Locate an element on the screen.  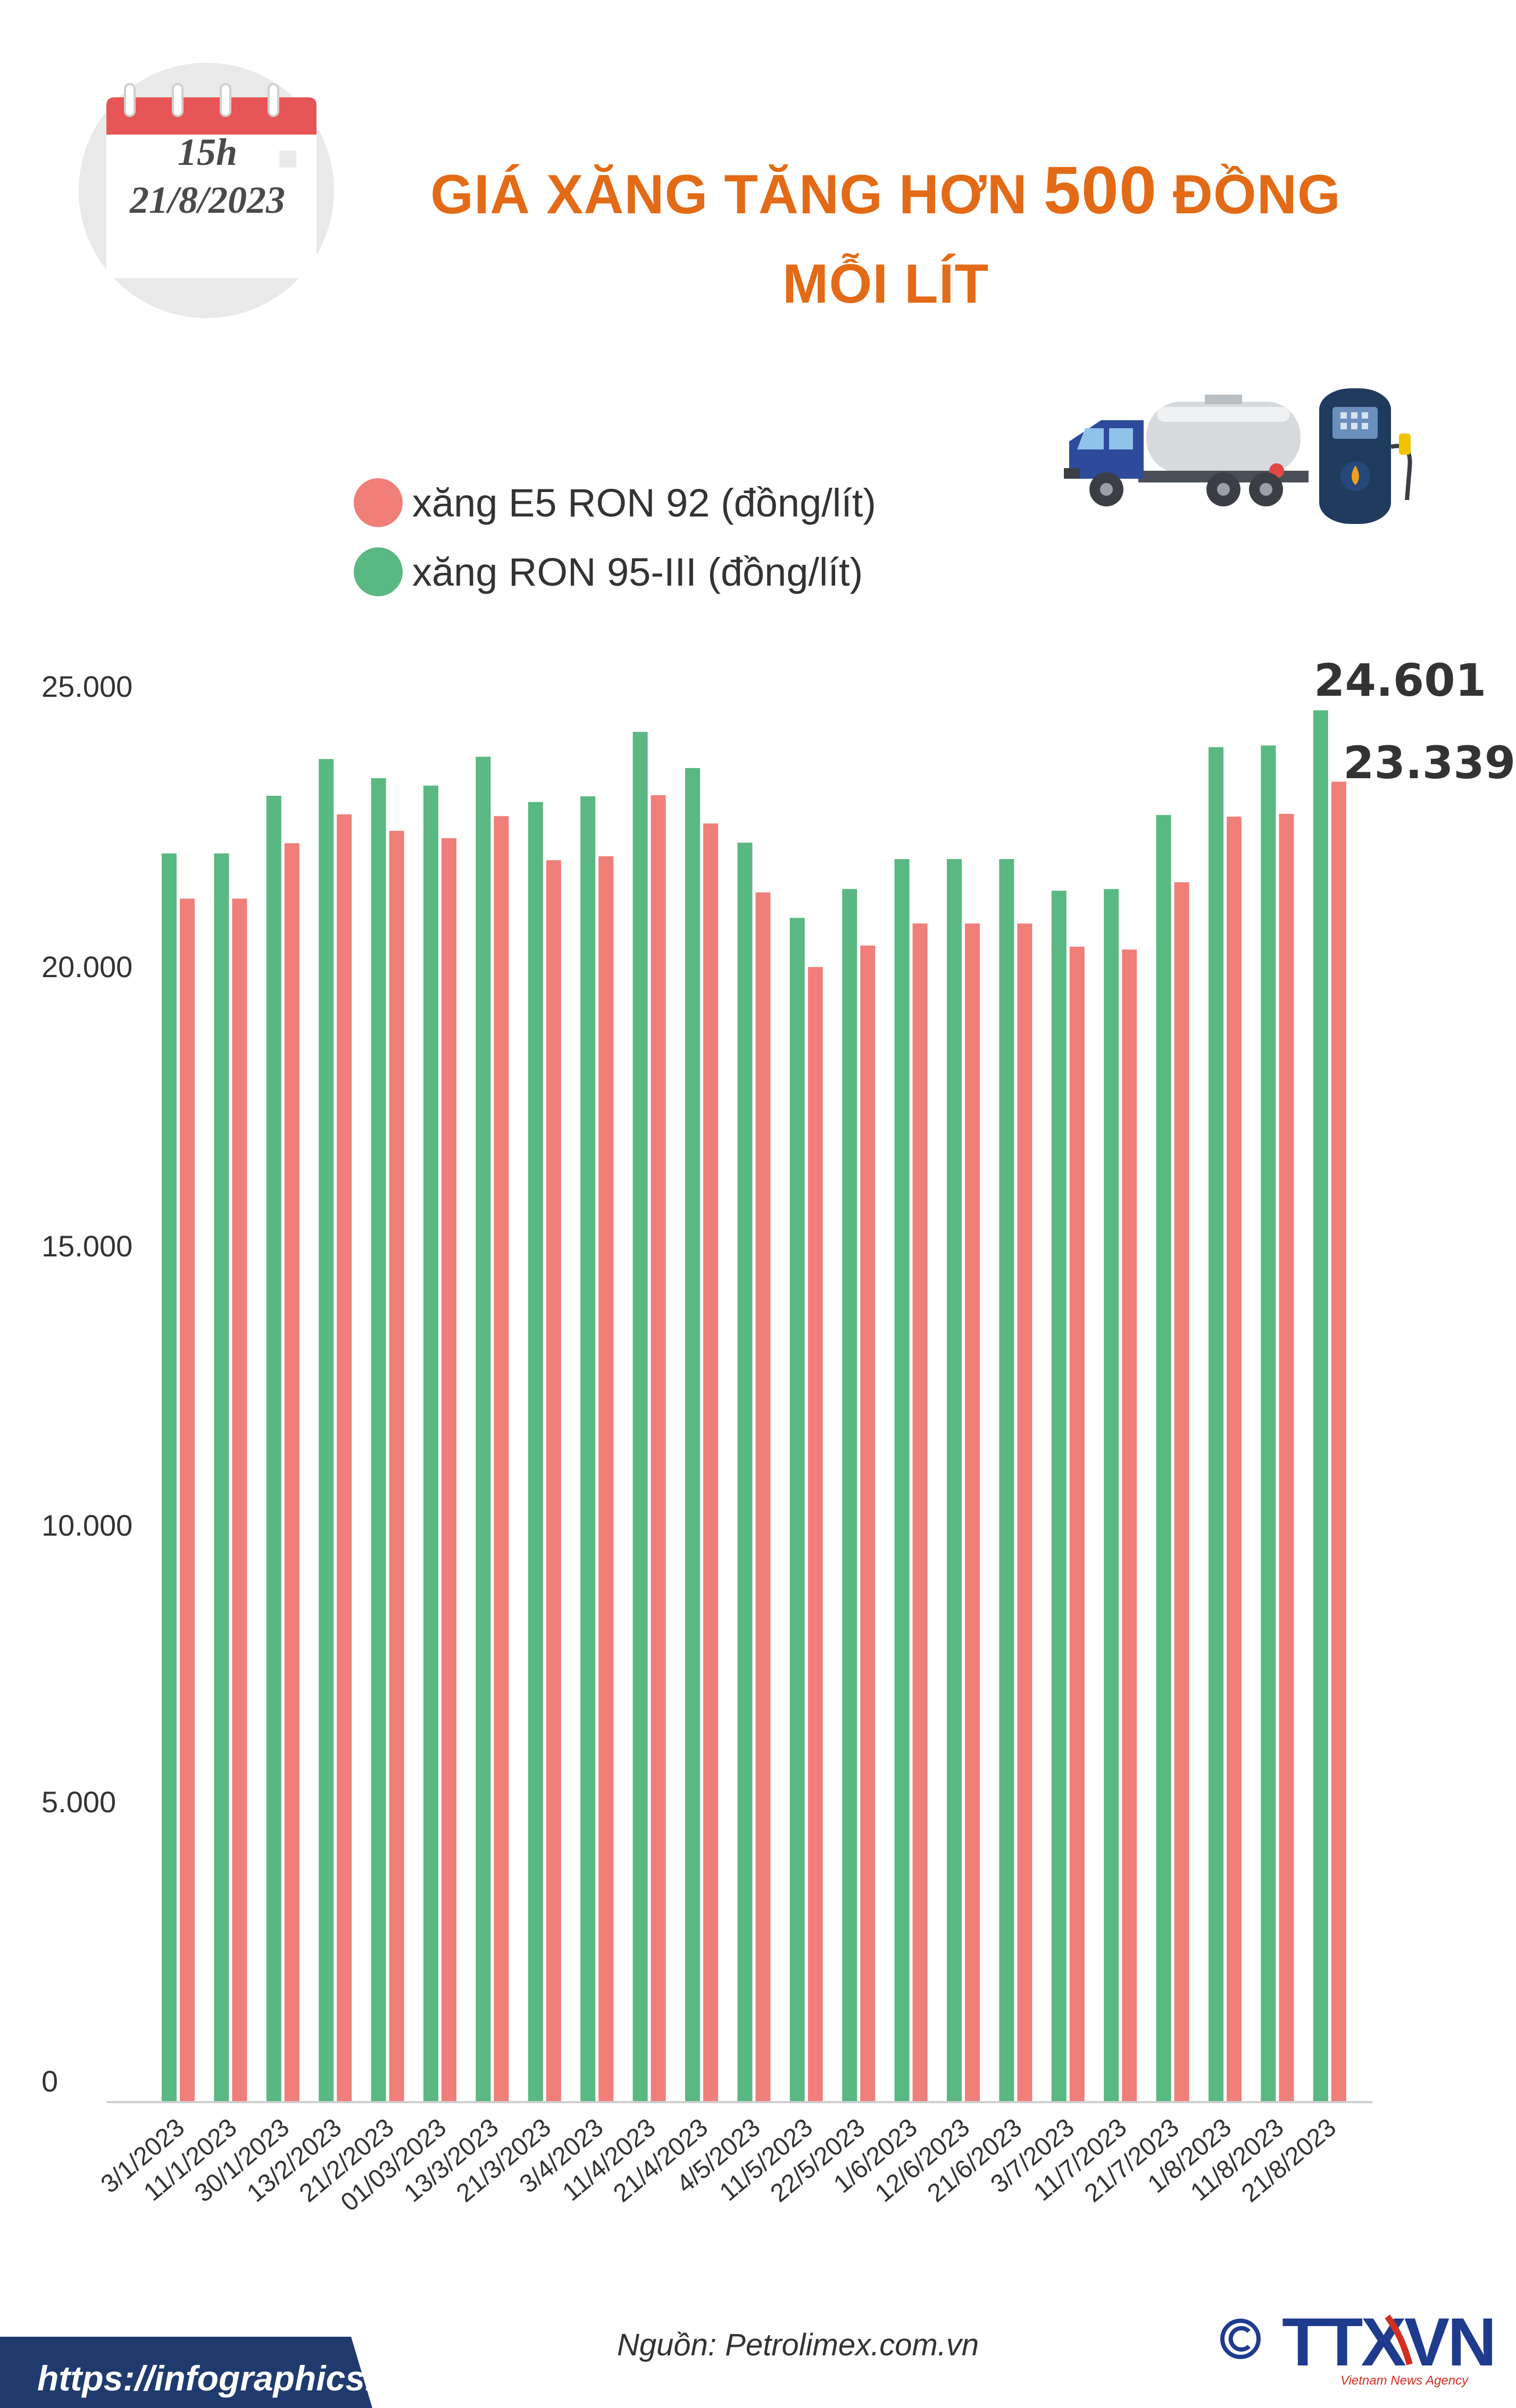
legend-label-ron95: xăng RON 95-III (đồng/lít) is located at coordinates (637, 571).